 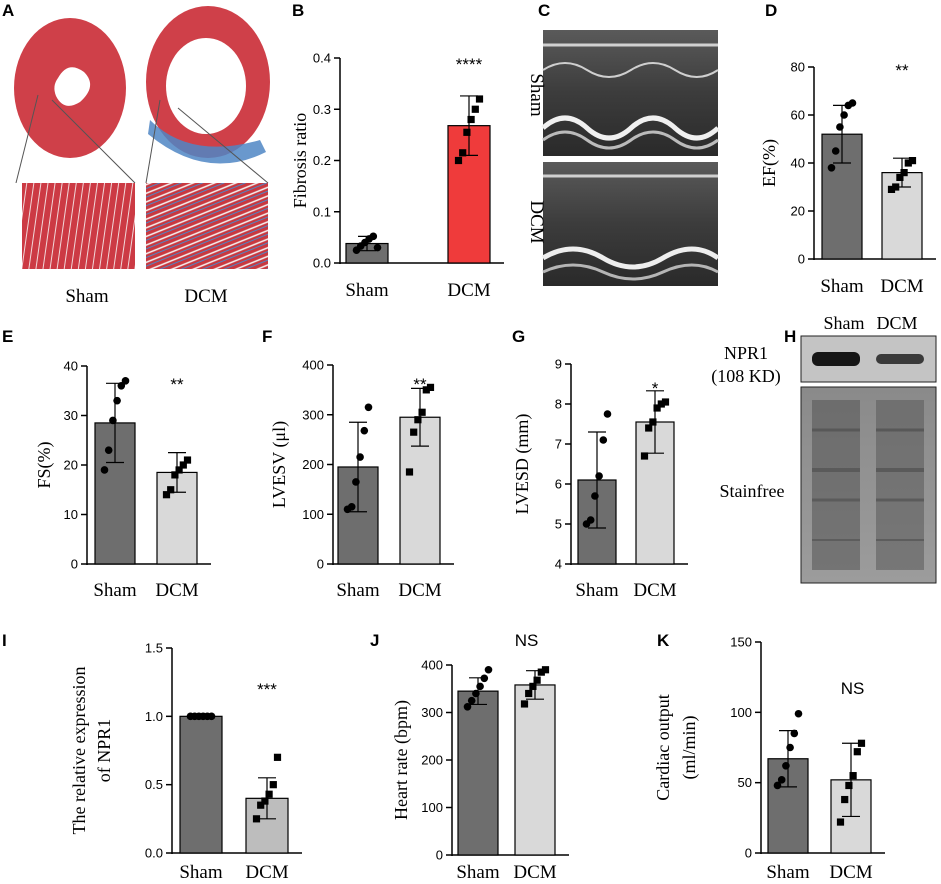 What do you see at coordinates (74, 564) in the screenshot?
I see `chart-e-y-tick-label: 0` at bounding box center [74, 564].